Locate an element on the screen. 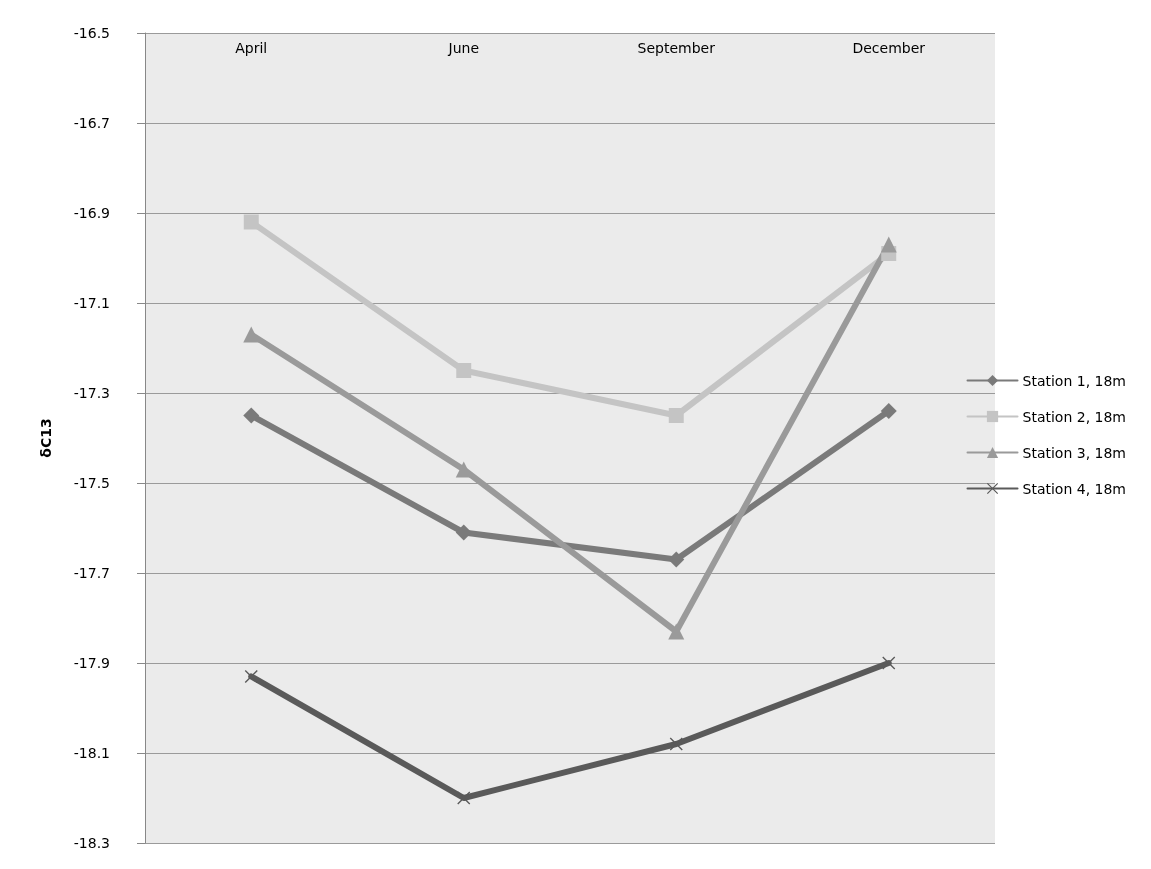 This screenshot has width=1151, height=869. y-axis-title: δC13 is located at coordinates (46, 438).